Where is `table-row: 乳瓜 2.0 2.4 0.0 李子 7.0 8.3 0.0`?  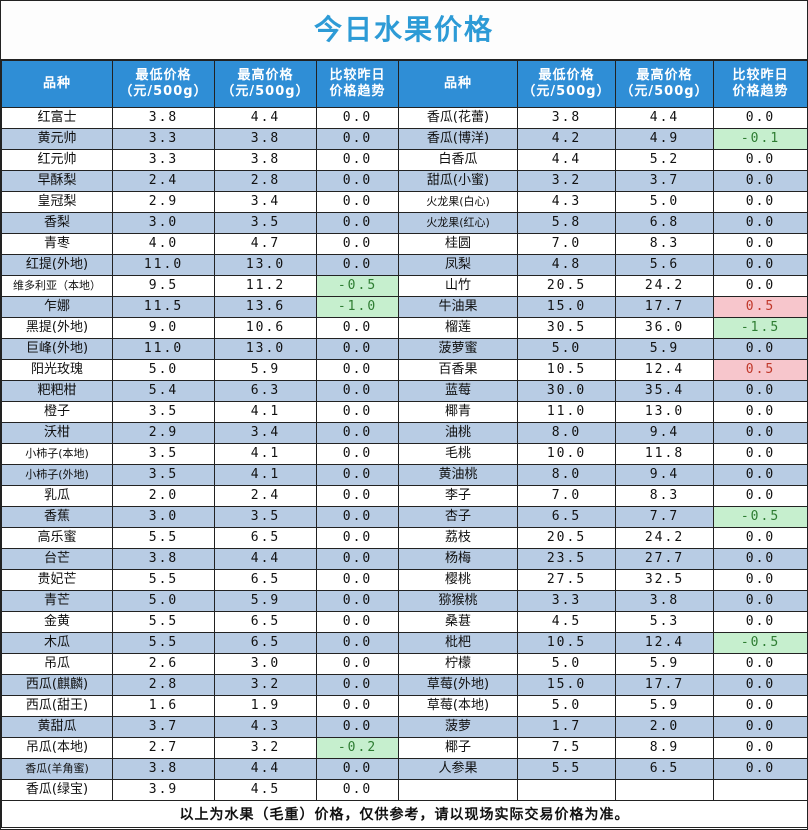 table-row: 乳瓜 2.0 2.4 0.0 李子 7.0 8.3 0.0 is located at coordinates (404, 496).